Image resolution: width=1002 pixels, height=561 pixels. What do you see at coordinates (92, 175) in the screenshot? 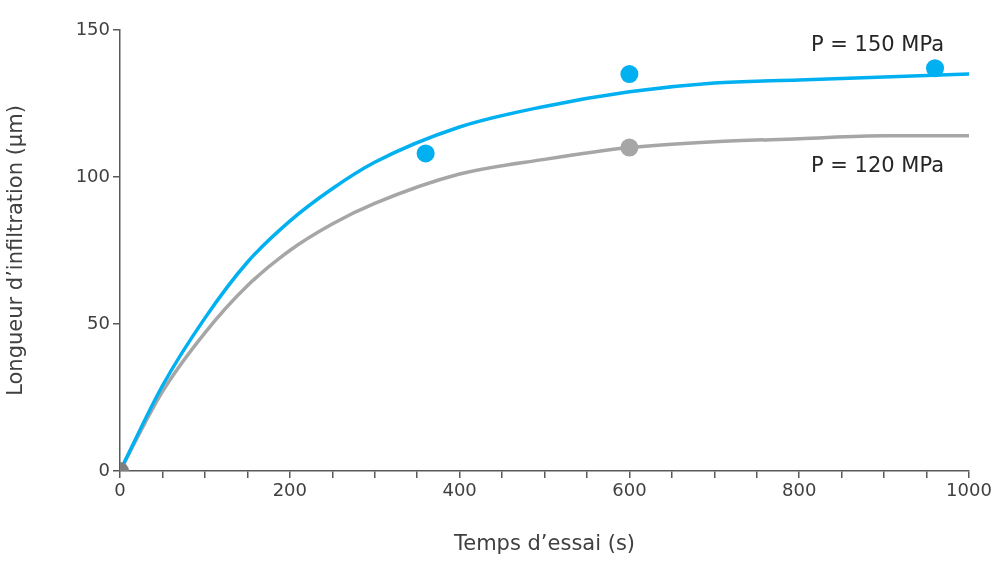
I see `y-tick-label: 100` at bounding box center [92, 175].